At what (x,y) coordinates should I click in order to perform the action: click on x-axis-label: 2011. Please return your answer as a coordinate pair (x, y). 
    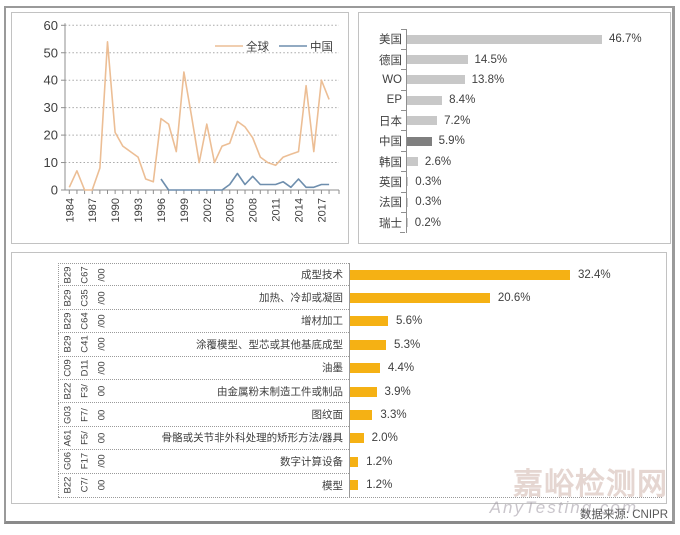
    Looking at the image, I should click on (277, 210).